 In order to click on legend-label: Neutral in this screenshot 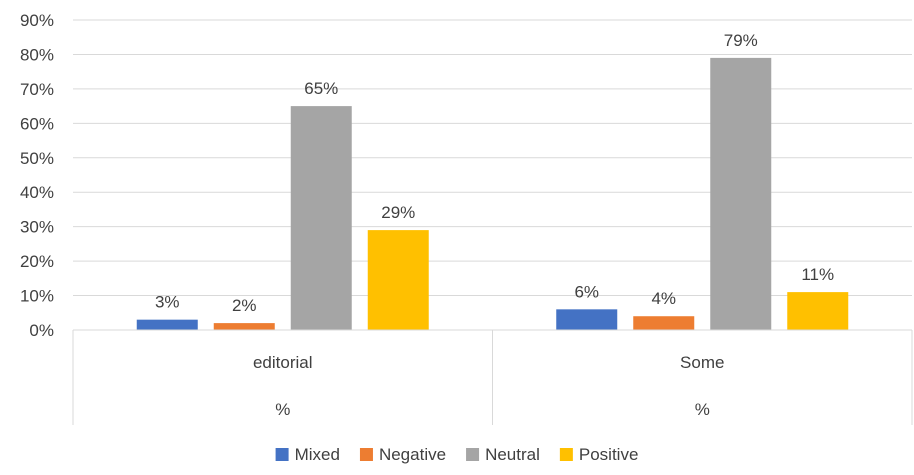, I will do `click(512, 454)`.